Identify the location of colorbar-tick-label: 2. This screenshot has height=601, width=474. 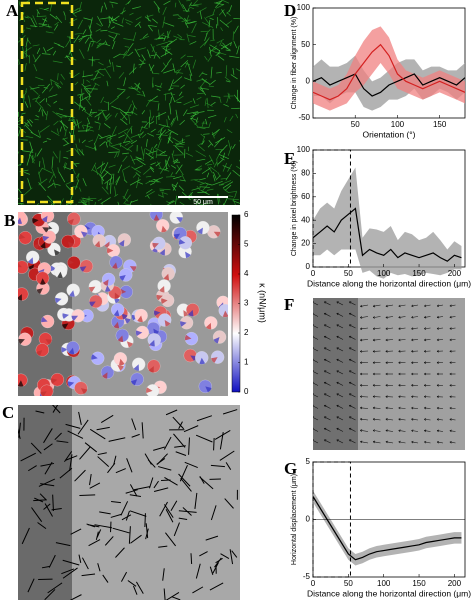
(246, 332).